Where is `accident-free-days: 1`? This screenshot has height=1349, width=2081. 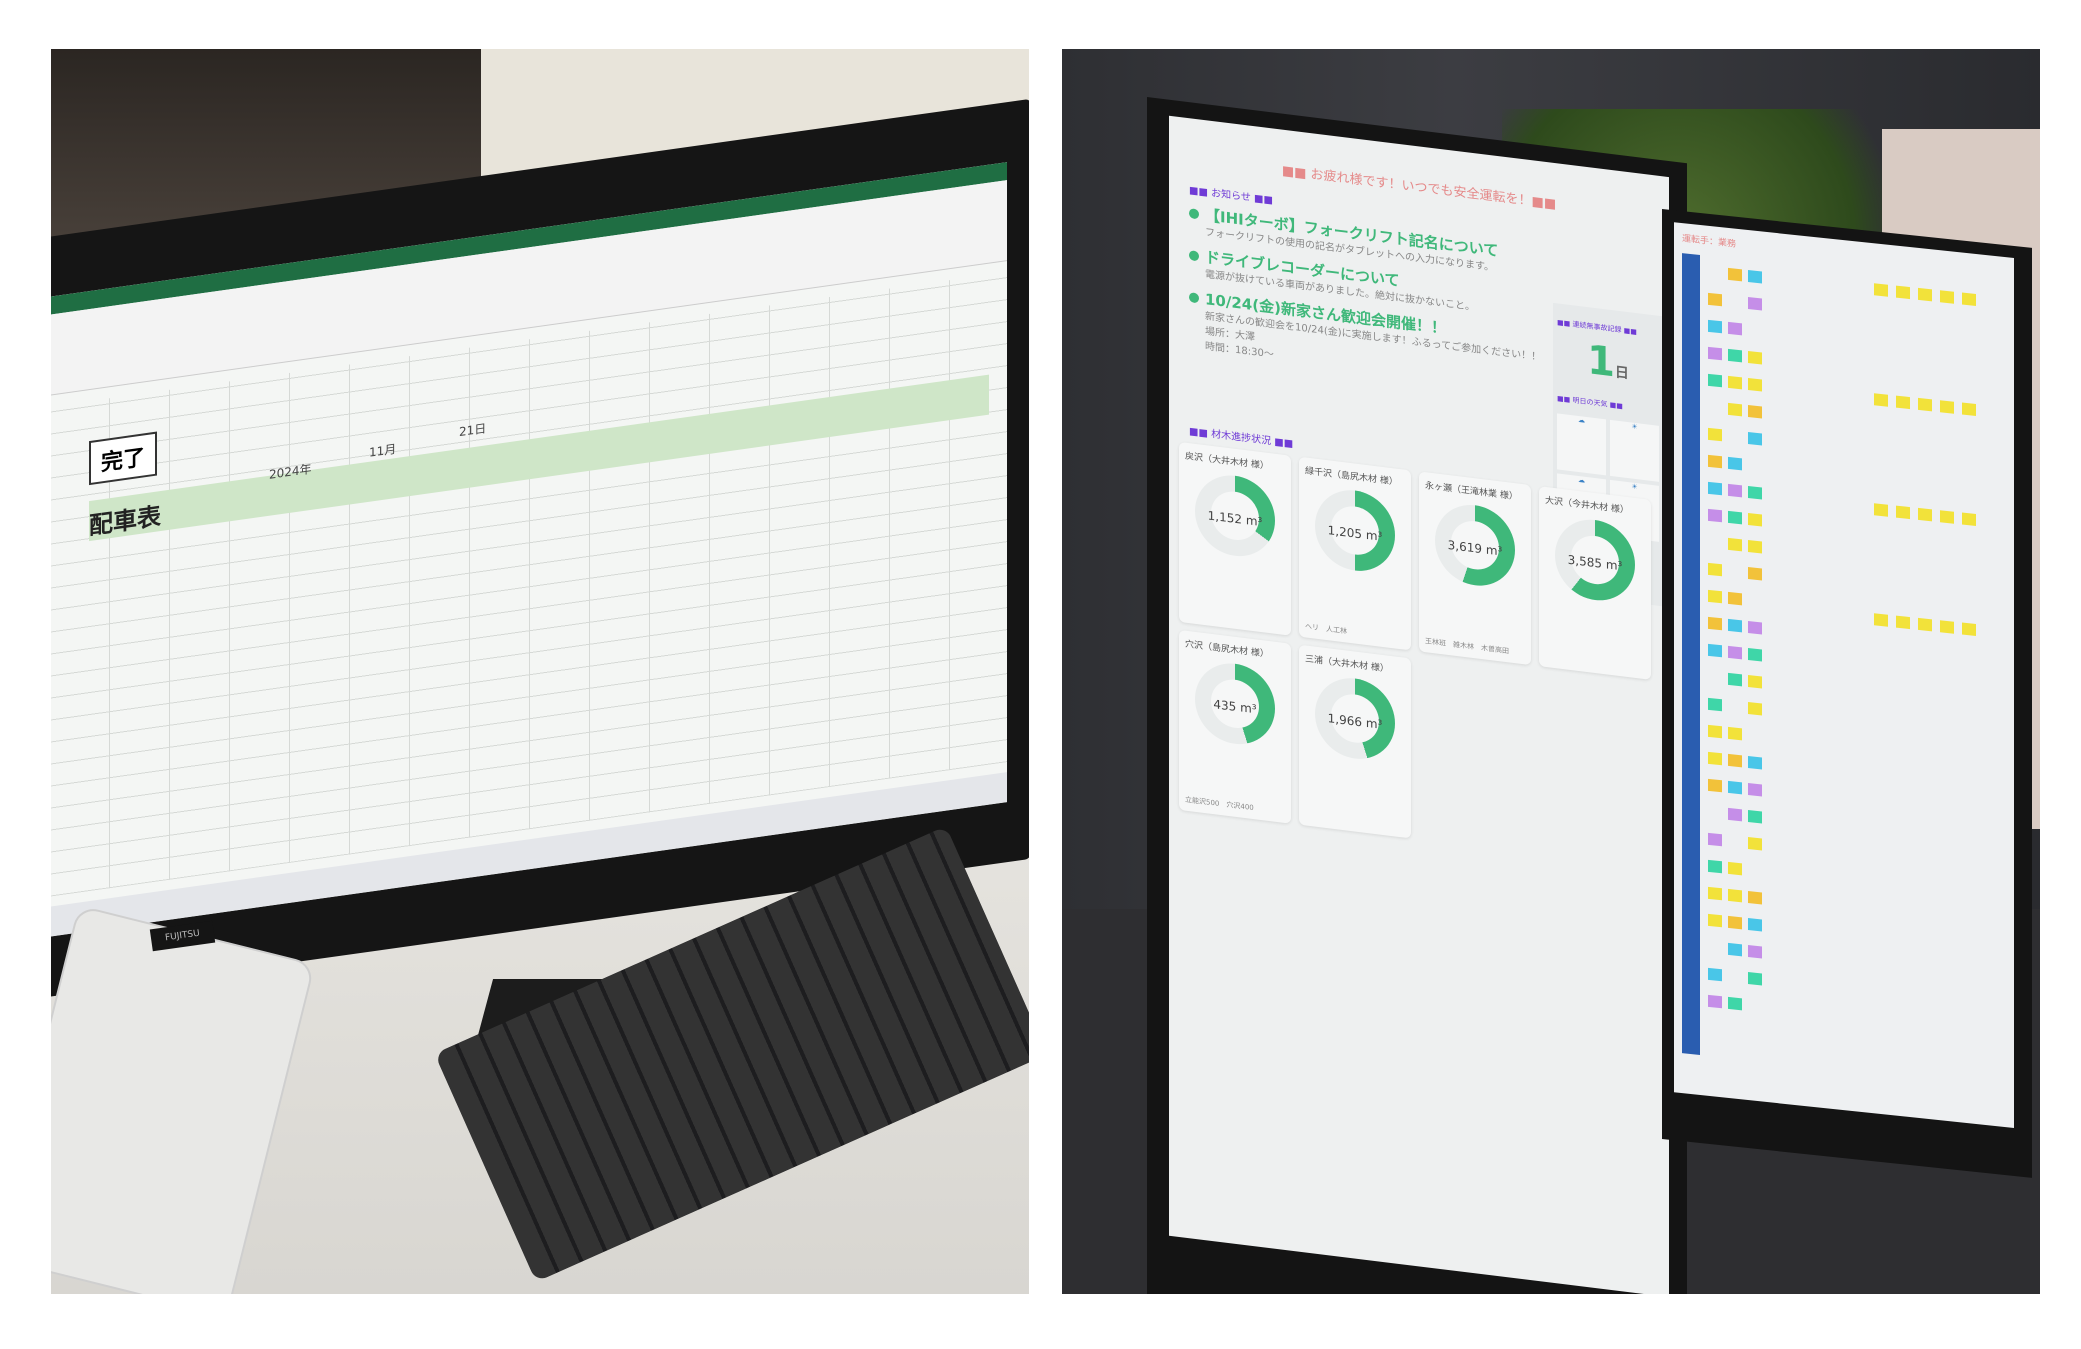
accident-free-days: 1 is located at coordinates (1601, 362).